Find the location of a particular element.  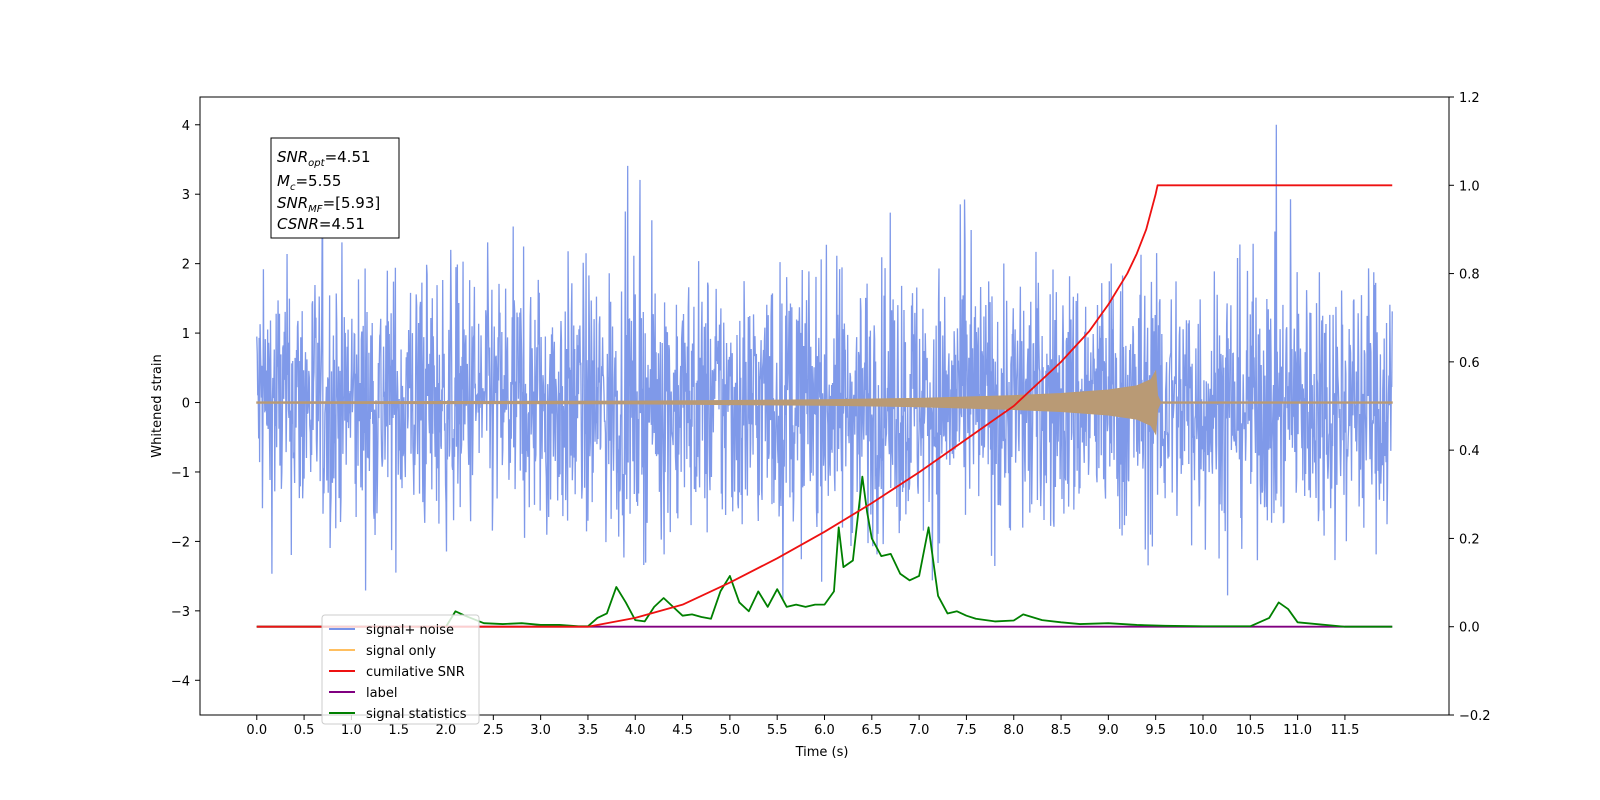

legend-label: cumilative SNR is located at coordinates (415, 672).